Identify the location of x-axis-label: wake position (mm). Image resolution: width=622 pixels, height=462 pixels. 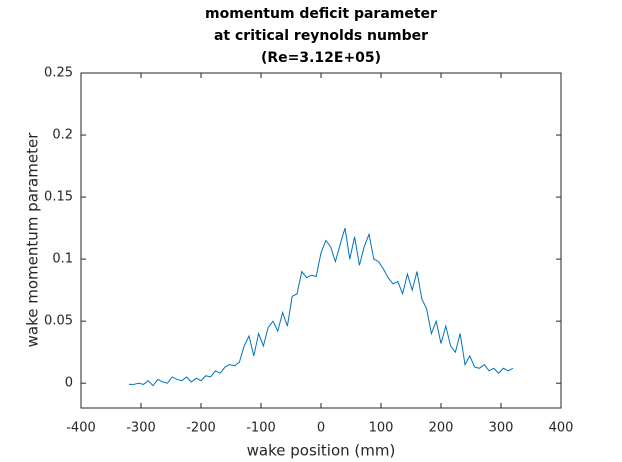
(321, 451).